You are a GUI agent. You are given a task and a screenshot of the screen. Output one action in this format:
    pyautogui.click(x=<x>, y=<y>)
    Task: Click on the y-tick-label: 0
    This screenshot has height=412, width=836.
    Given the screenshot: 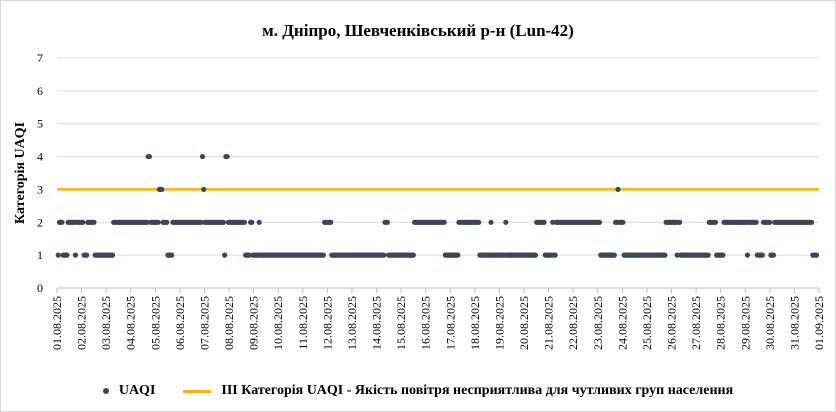 What is the action you would take?
    pyautogui.click(x=40, y=288)
    